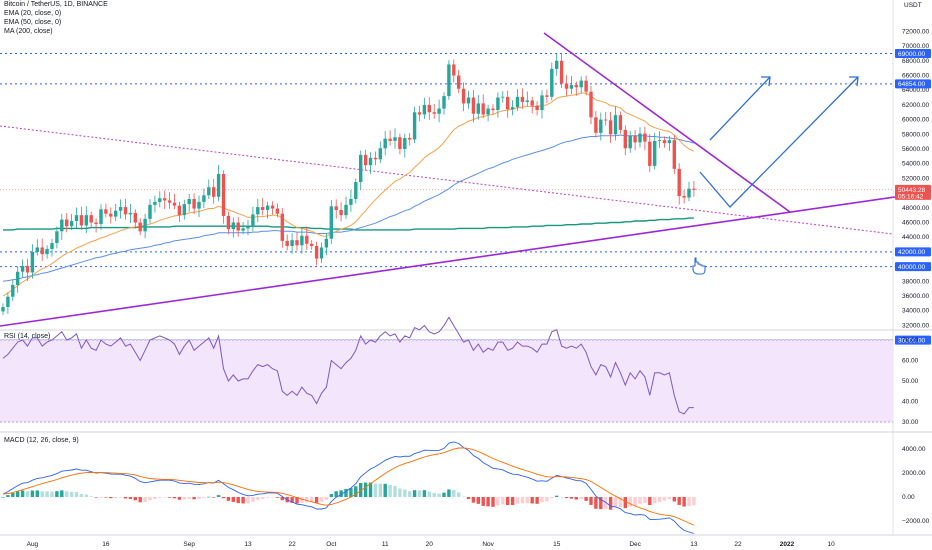 This screenshot has height=550, width=932. What do you see at coordinates (915, 164) in the screenshot?
I see `price-tick-label: 54000.00` at bounding box center [915, 164].